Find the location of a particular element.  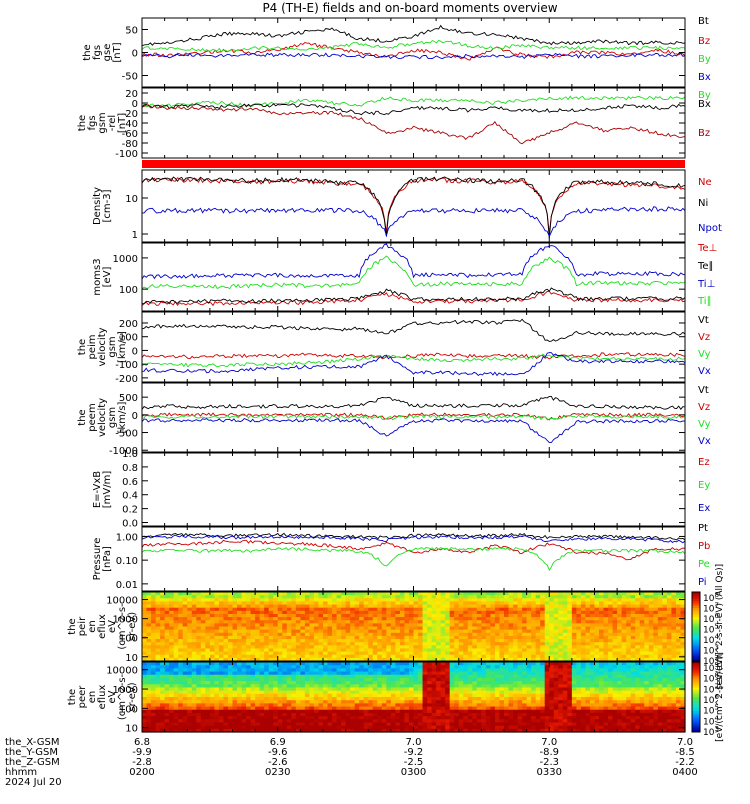

series-line-Ni is located at coordinates (413, 207).